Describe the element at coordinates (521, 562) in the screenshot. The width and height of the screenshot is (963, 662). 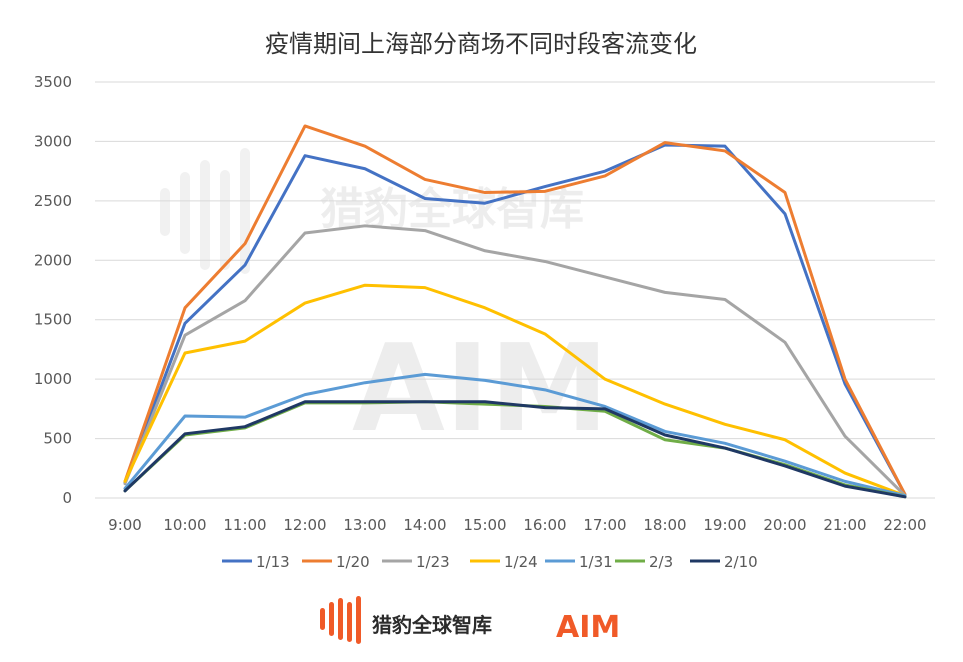
I see `legend-label: 1/24` at that location.